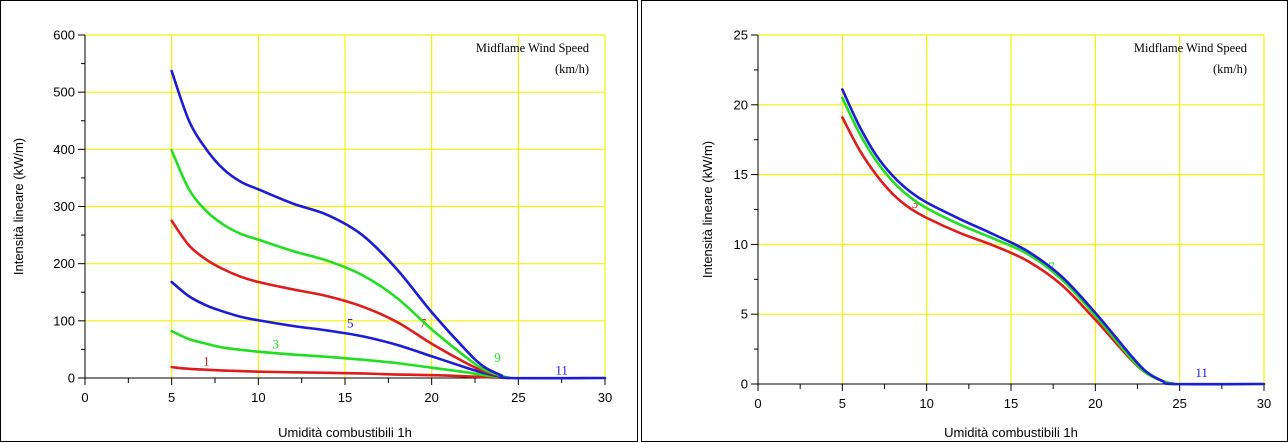  I want to click on c0-series-label-11: 11, so click(561, 370).